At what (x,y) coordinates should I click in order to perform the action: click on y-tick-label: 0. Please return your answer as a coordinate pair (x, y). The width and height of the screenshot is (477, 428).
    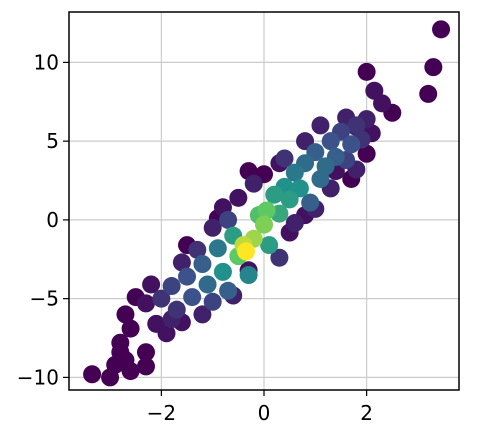
    Looking at the image, I should click on (52, 220).